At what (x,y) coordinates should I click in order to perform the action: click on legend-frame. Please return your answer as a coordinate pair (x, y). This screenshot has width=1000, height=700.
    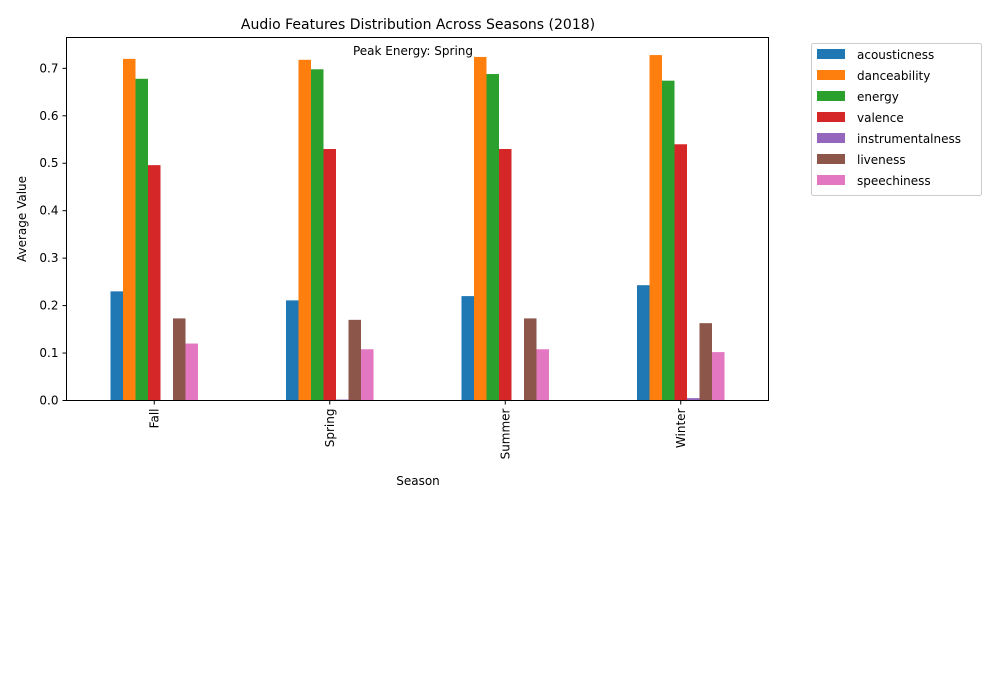
    Looking at the image, I should click on (896, 119).